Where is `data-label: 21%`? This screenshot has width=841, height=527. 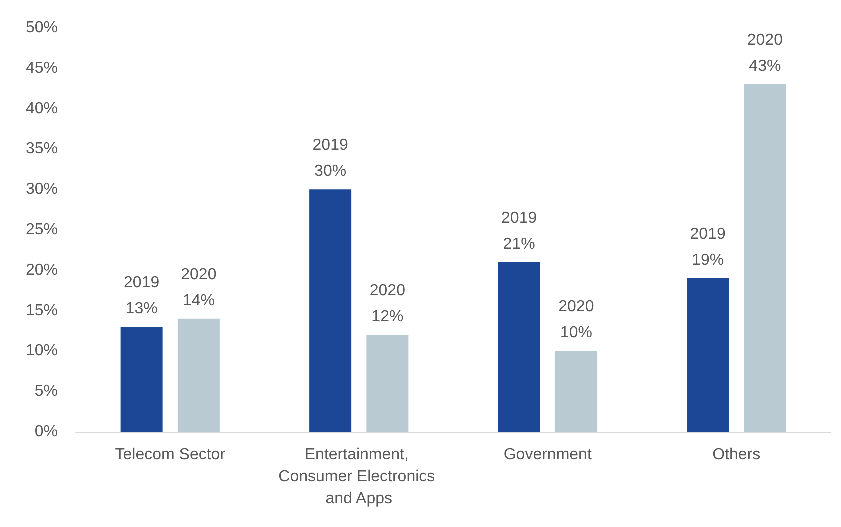 data-label: 21% is located at coordinates (519, 244).